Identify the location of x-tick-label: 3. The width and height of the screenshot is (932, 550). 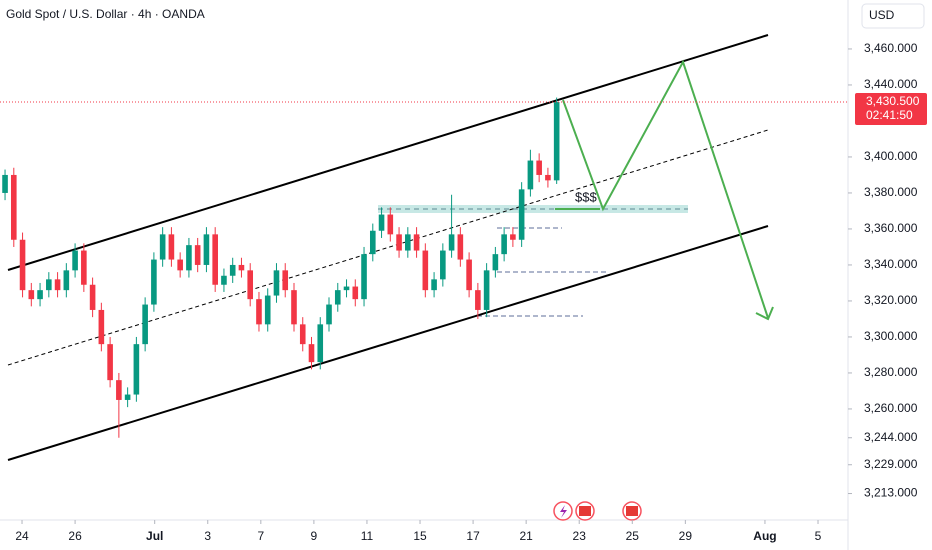
(207, 536).